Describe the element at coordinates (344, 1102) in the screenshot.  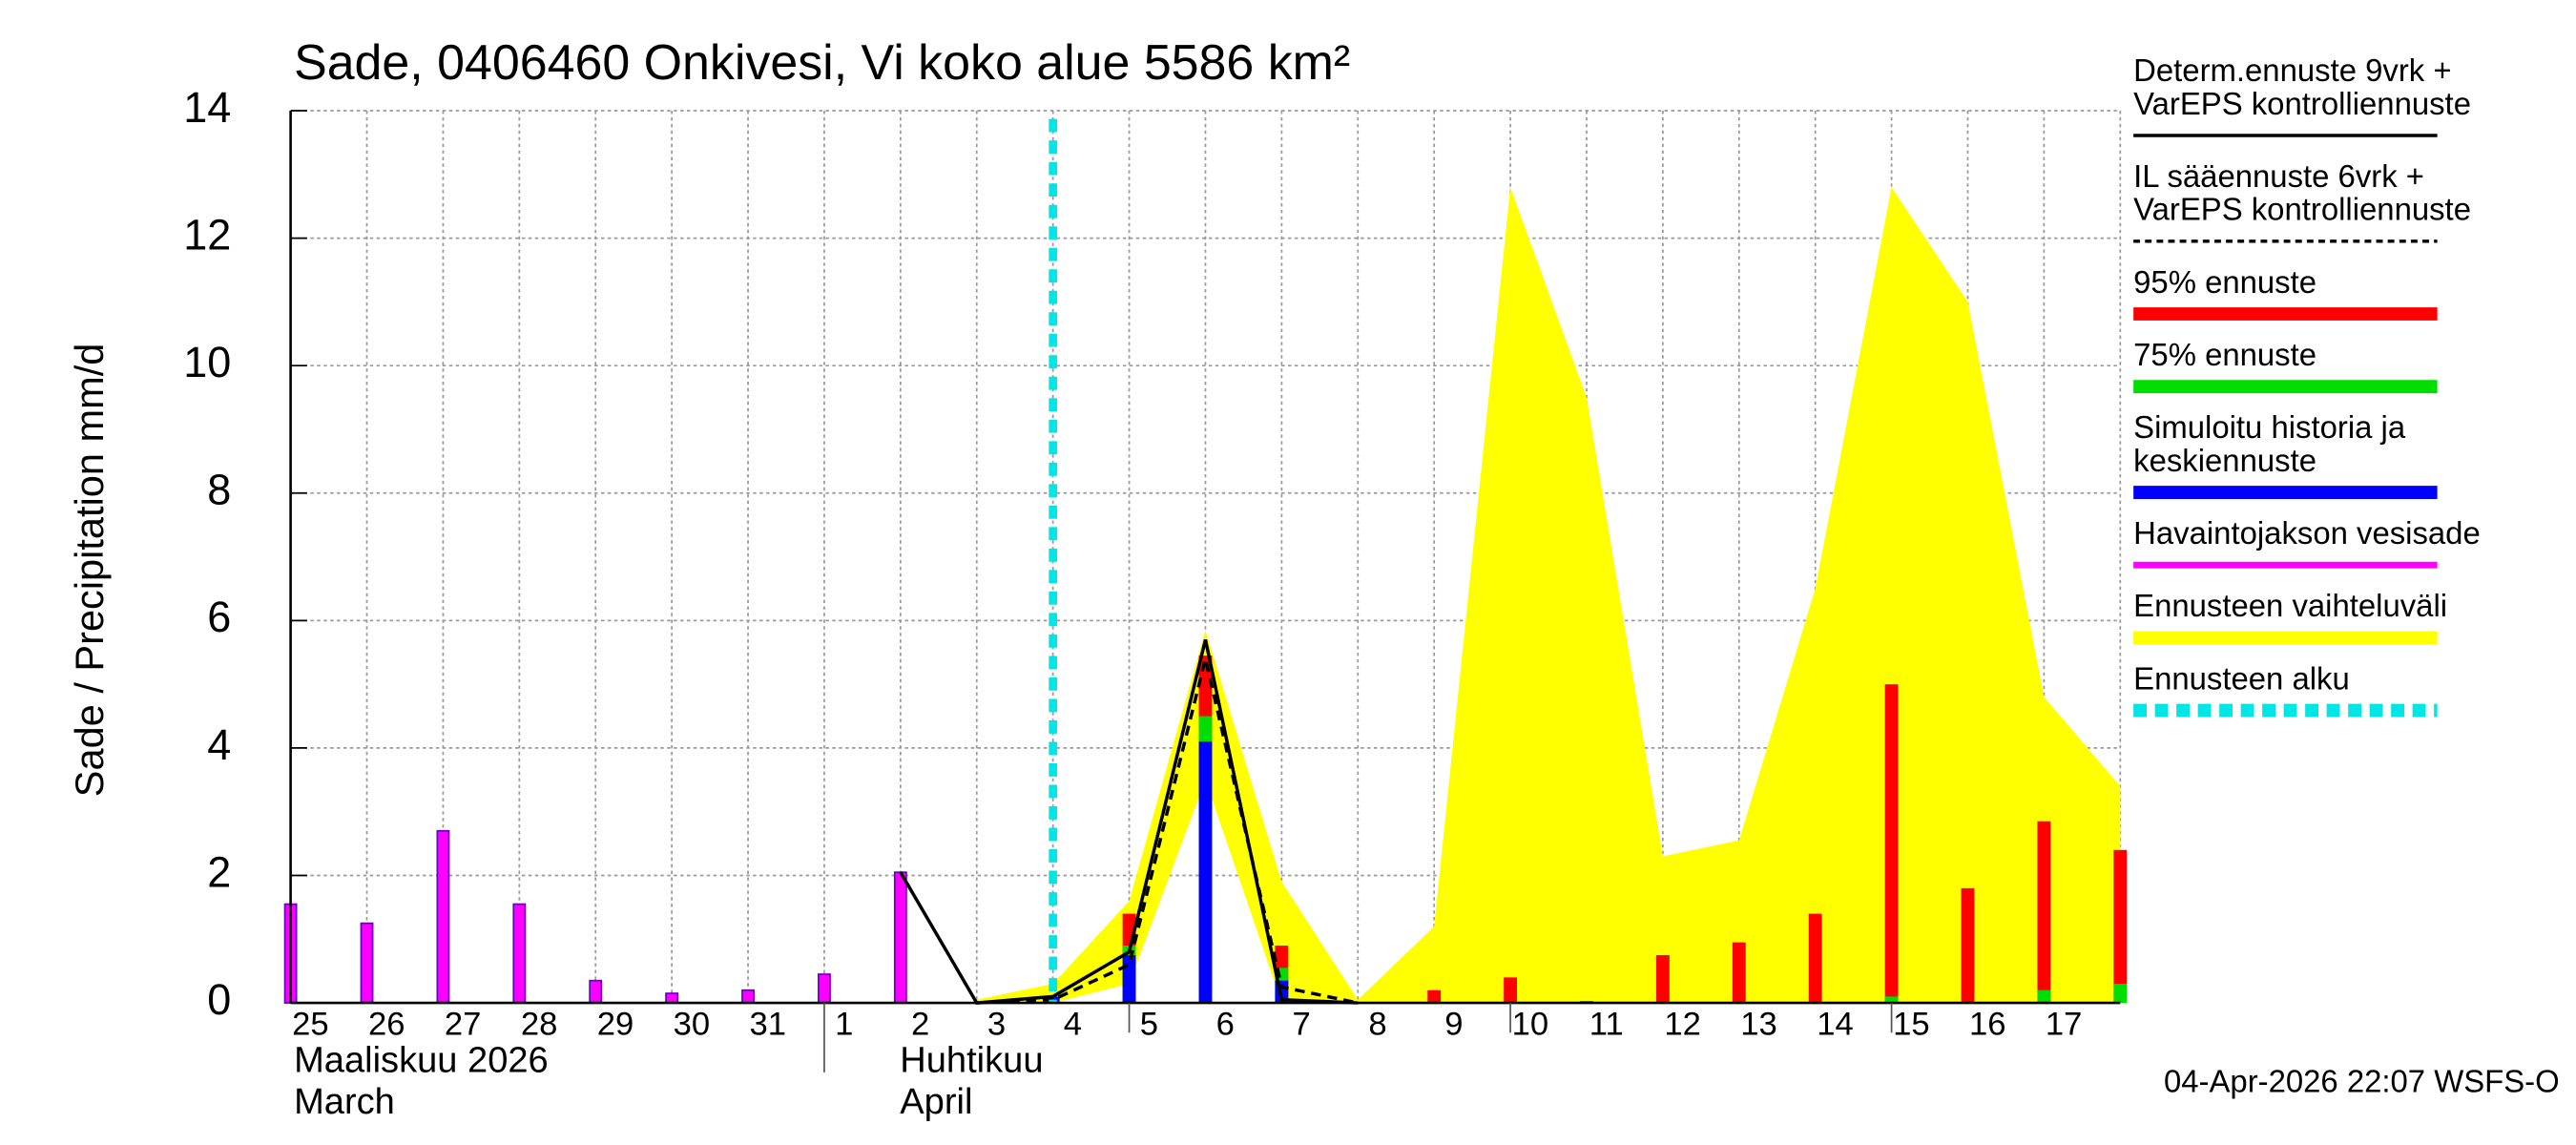
I see `month-label: March` at that location.